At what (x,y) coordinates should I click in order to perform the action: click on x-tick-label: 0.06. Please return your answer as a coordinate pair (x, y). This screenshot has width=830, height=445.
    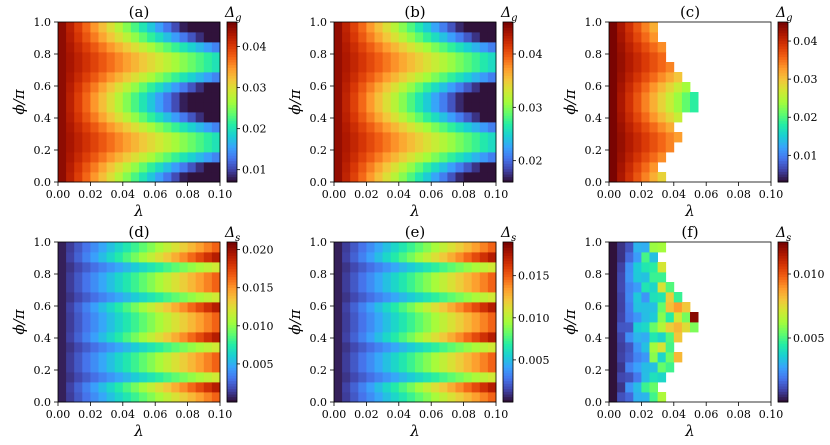
    Looking at the image, I should click on (155, 414).